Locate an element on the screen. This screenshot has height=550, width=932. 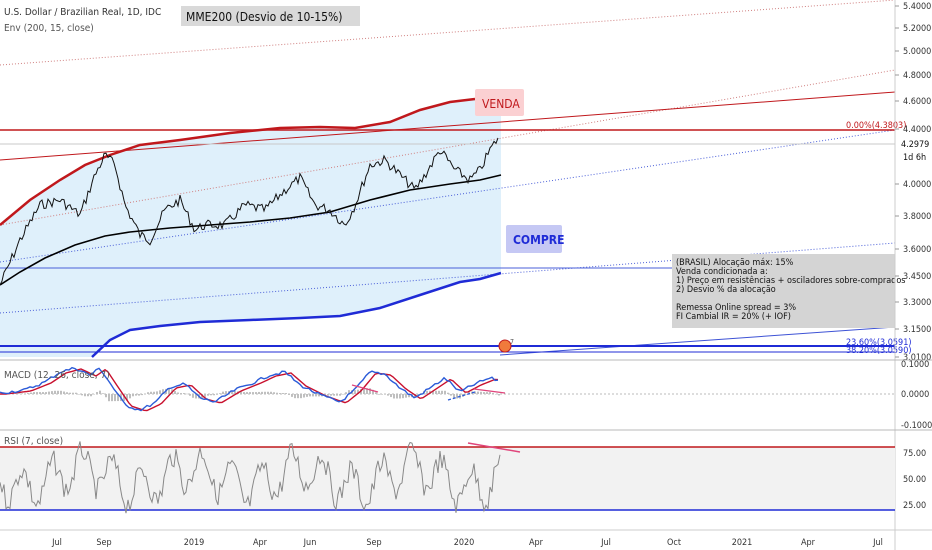
sell-callout is located at coordinates (499, 102).